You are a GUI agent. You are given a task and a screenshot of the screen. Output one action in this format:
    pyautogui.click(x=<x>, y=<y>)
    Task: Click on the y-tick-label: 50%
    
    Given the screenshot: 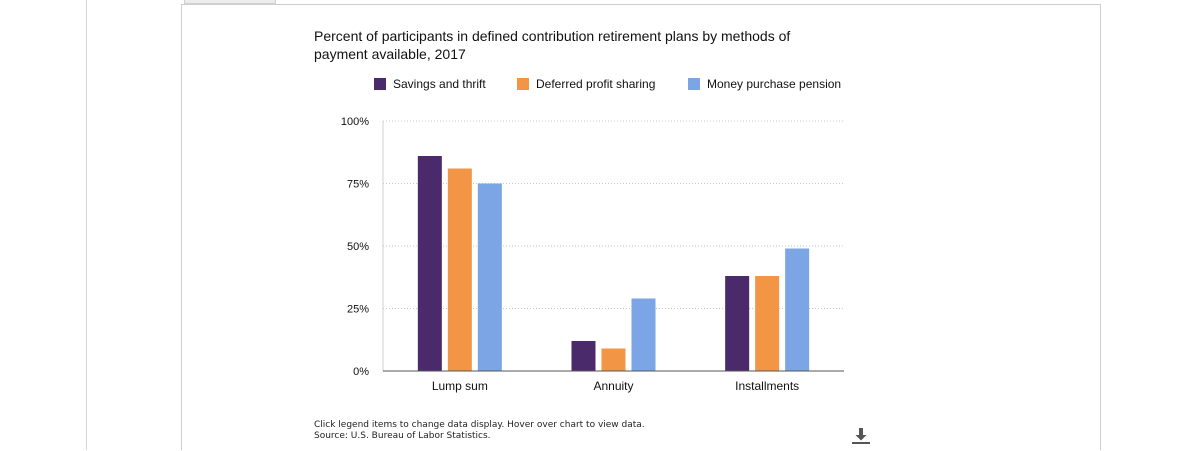 What is the action you would take?
    pyautogui.click(x=358, y=247)
    